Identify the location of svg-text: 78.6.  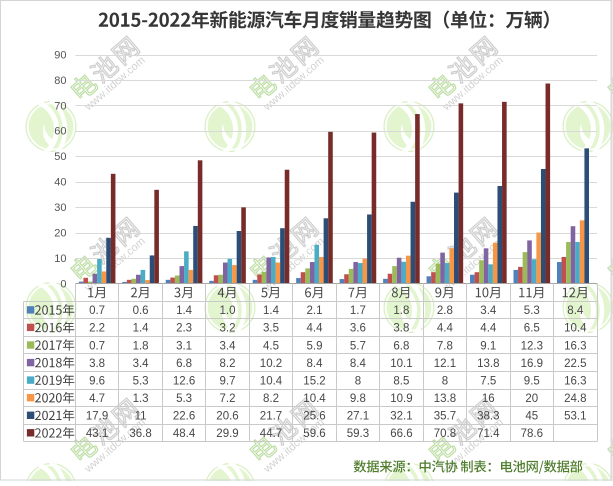
(532, 434).